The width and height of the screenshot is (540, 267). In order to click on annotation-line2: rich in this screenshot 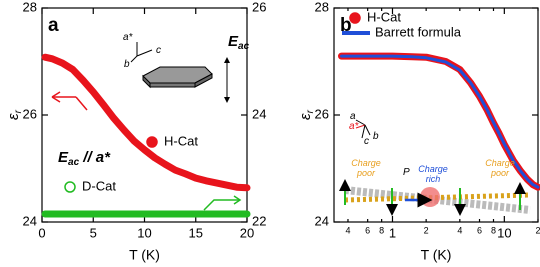, I will do `click(433, 179)`.